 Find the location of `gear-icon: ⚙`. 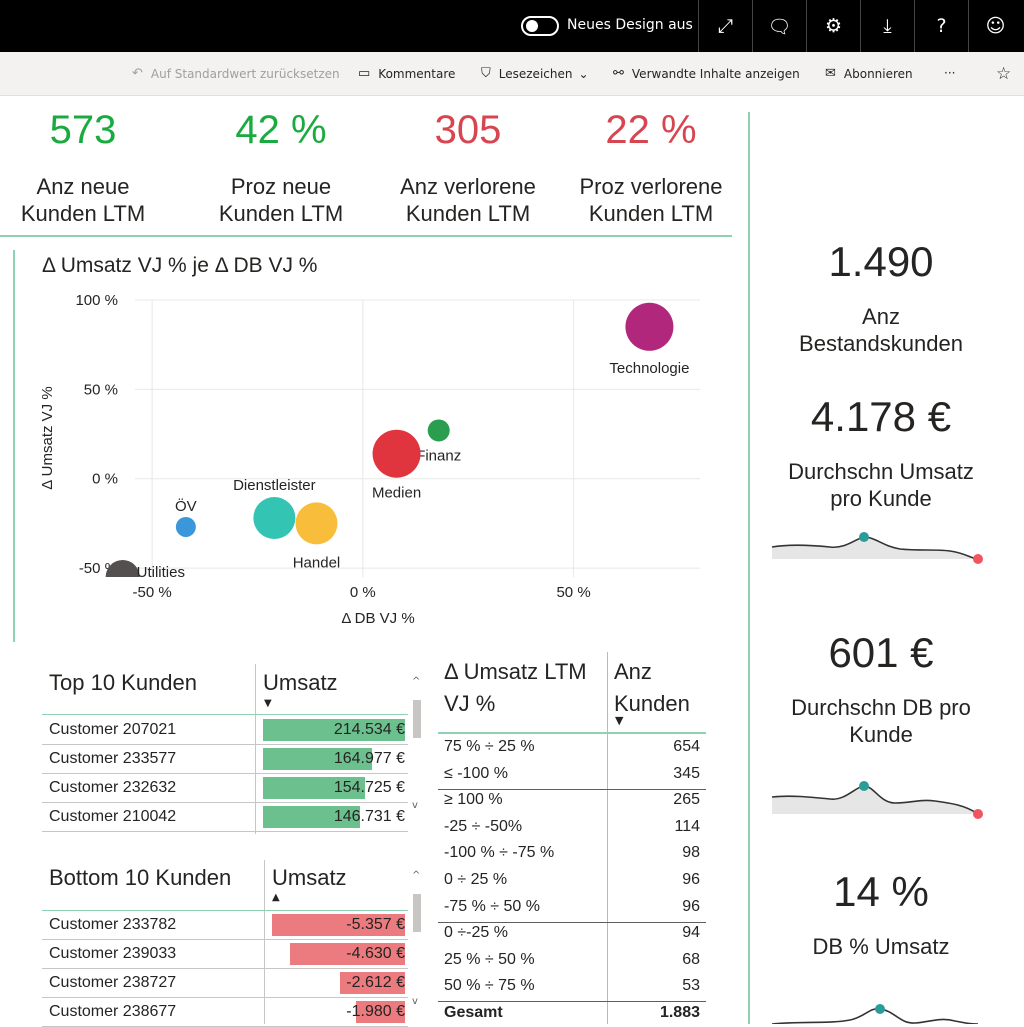

gear-icon: ⚙ is located at coordinates (833, 26).